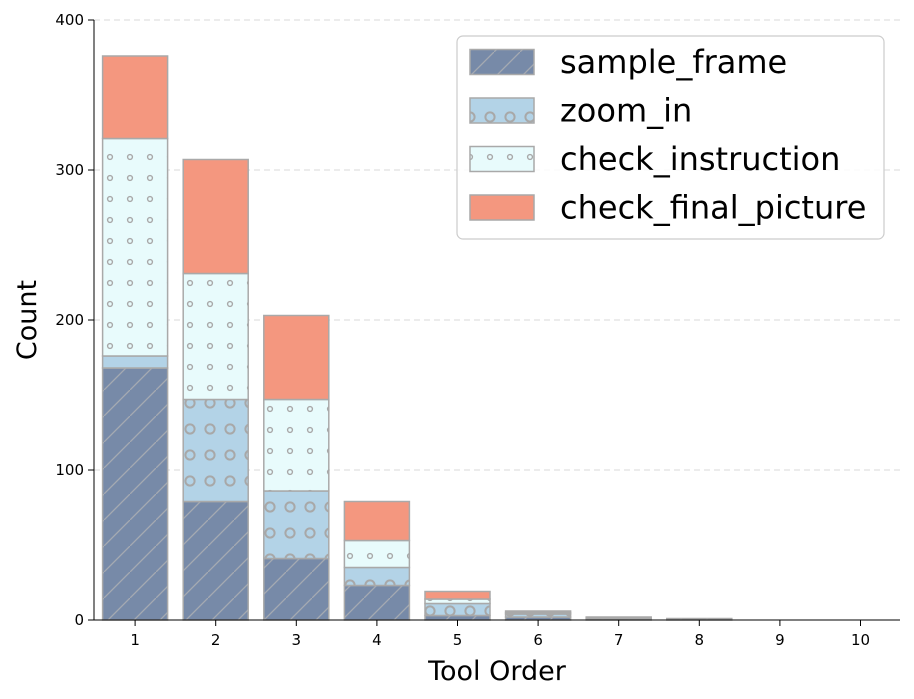 The image size is (914, 699). Describe the element at coordinates (69, 320) in the screenshot. I see `y-tick-label: 200` at that location.